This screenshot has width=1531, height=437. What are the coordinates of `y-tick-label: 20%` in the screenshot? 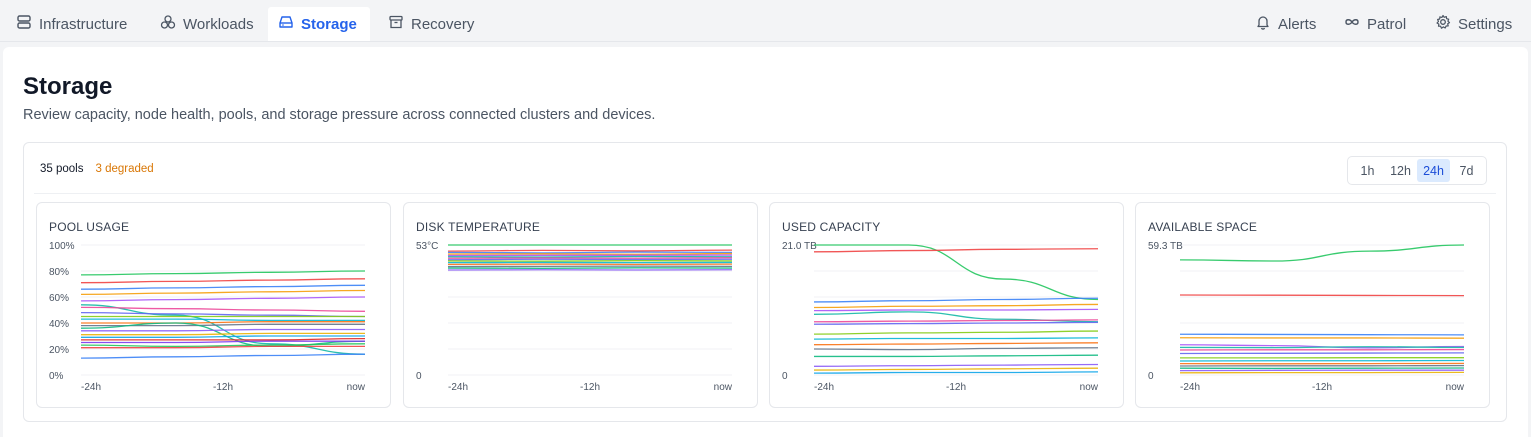 It's located at (59, 350).